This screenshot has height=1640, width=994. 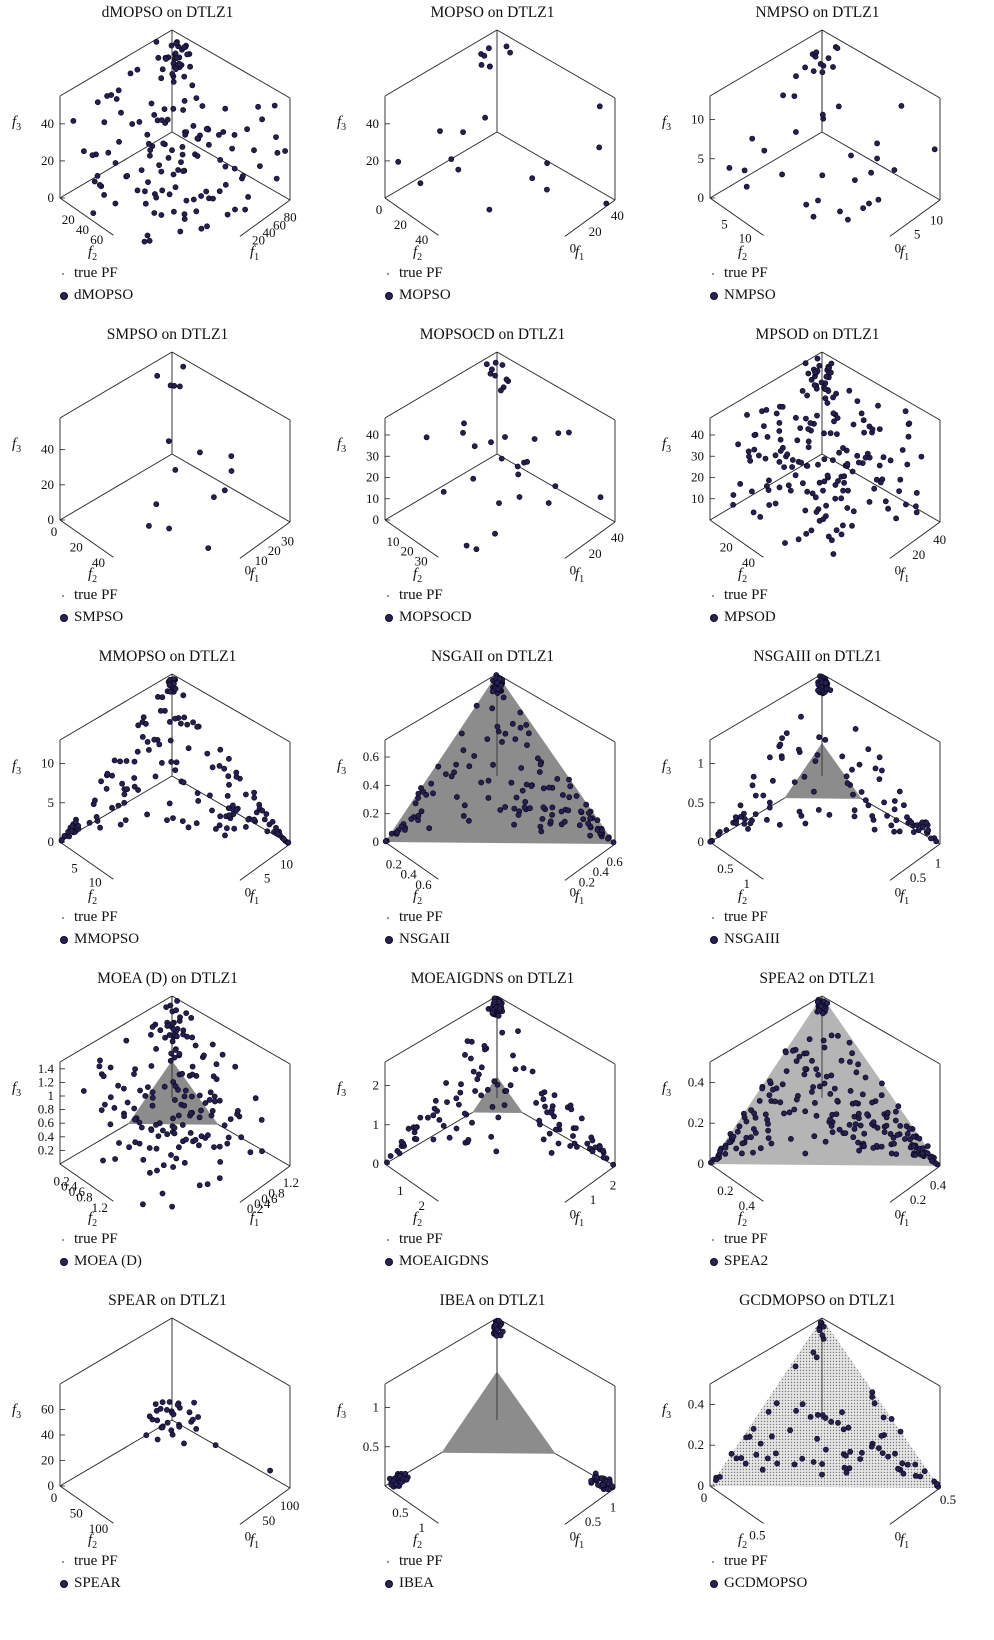 I want to click on f2-tick-label: 0.5, so click(x=400, y=1512).